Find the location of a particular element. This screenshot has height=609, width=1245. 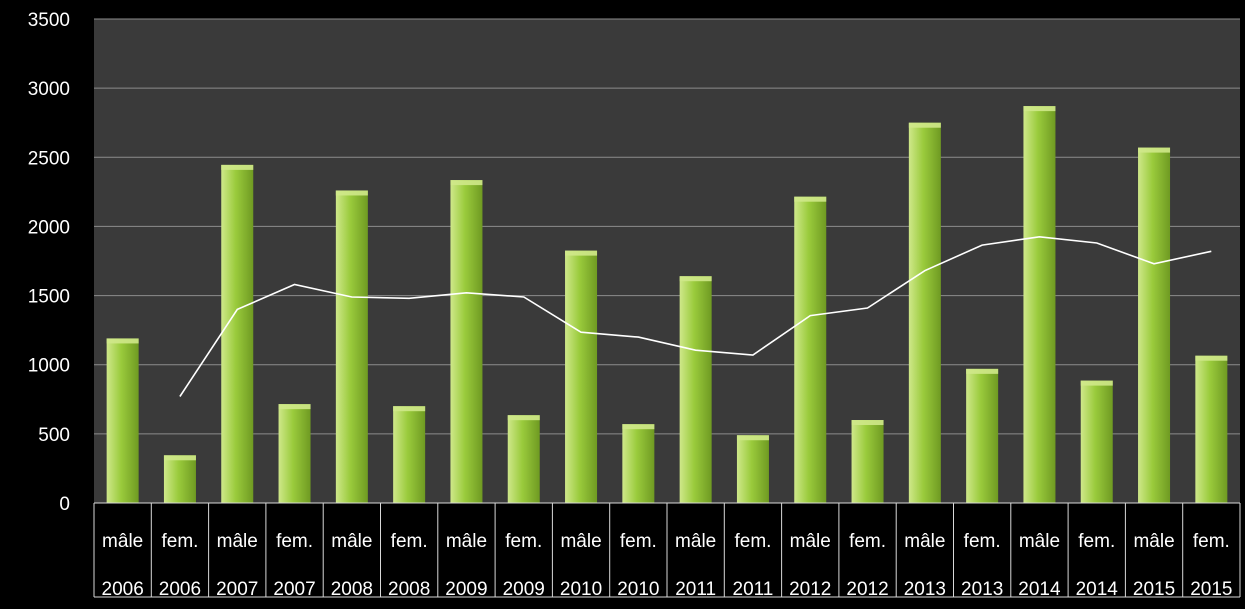

y-tick-label: 3000 is located at coordinates (49, 89).